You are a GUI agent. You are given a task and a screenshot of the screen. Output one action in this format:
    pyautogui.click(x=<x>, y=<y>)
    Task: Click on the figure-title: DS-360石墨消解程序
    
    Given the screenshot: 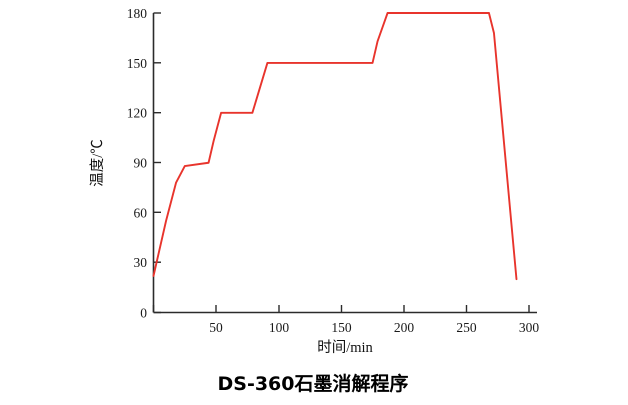 What is the action you would take?
    pyautogui.click(x=312, y=383)
    